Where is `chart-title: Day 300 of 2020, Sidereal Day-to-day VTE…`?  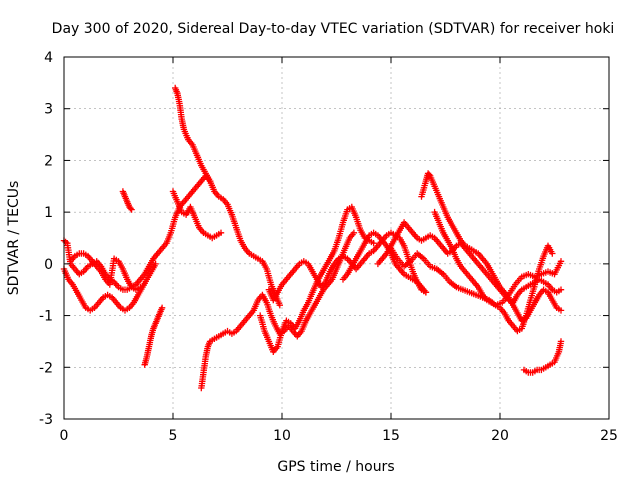
chart-title: Day 300 of 2020, Sidereal Day-to-day VTE… is located at coordinates (333, 29).